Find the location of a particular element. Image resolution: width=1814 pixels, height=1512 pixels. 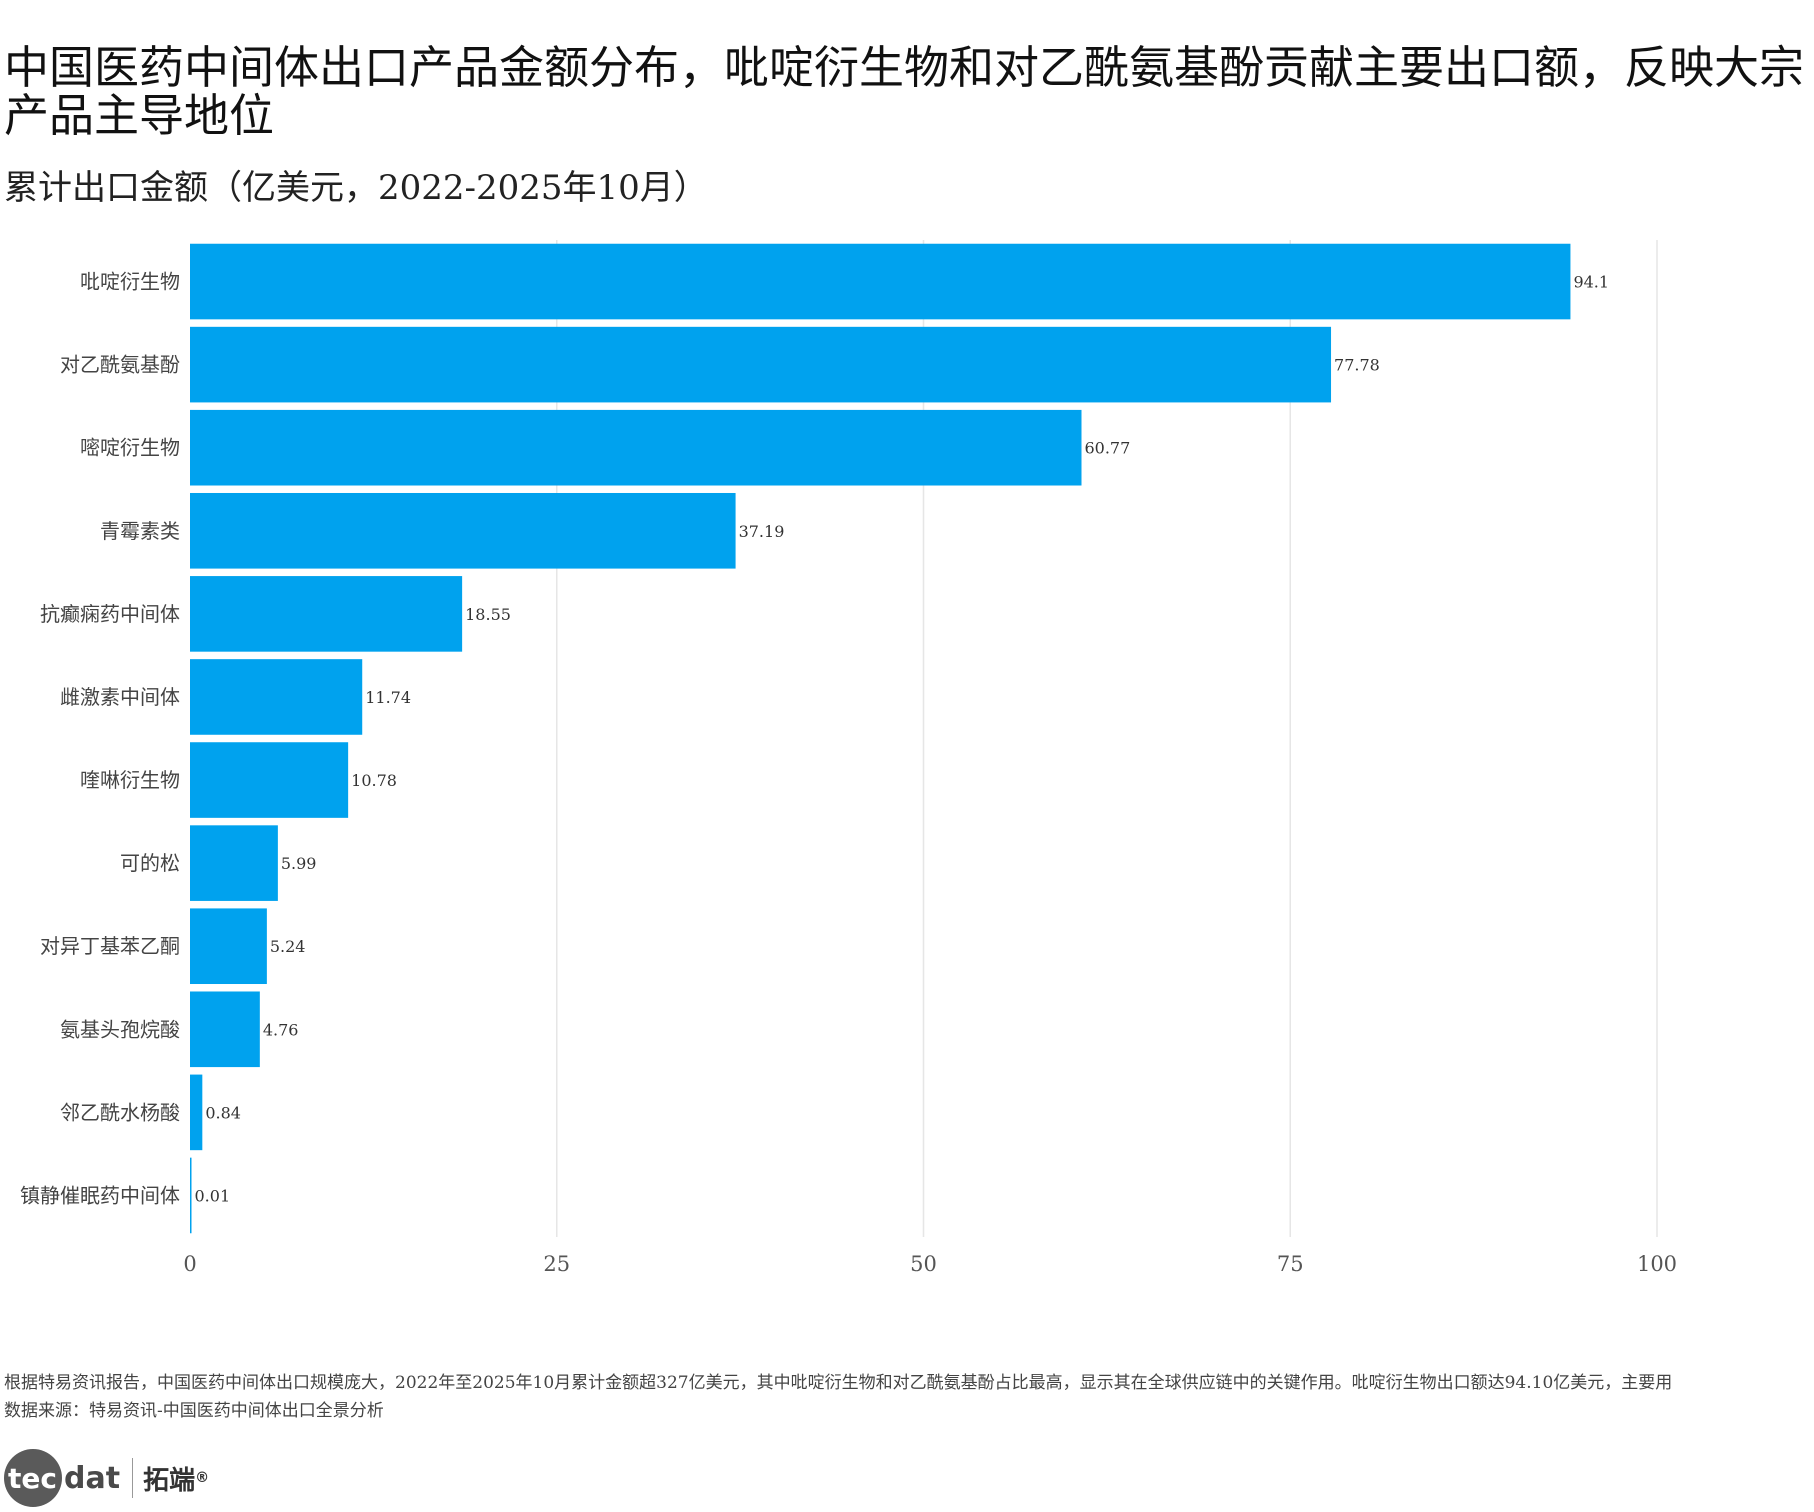

data-label: 11.74 is located at coordinates (388, 697).